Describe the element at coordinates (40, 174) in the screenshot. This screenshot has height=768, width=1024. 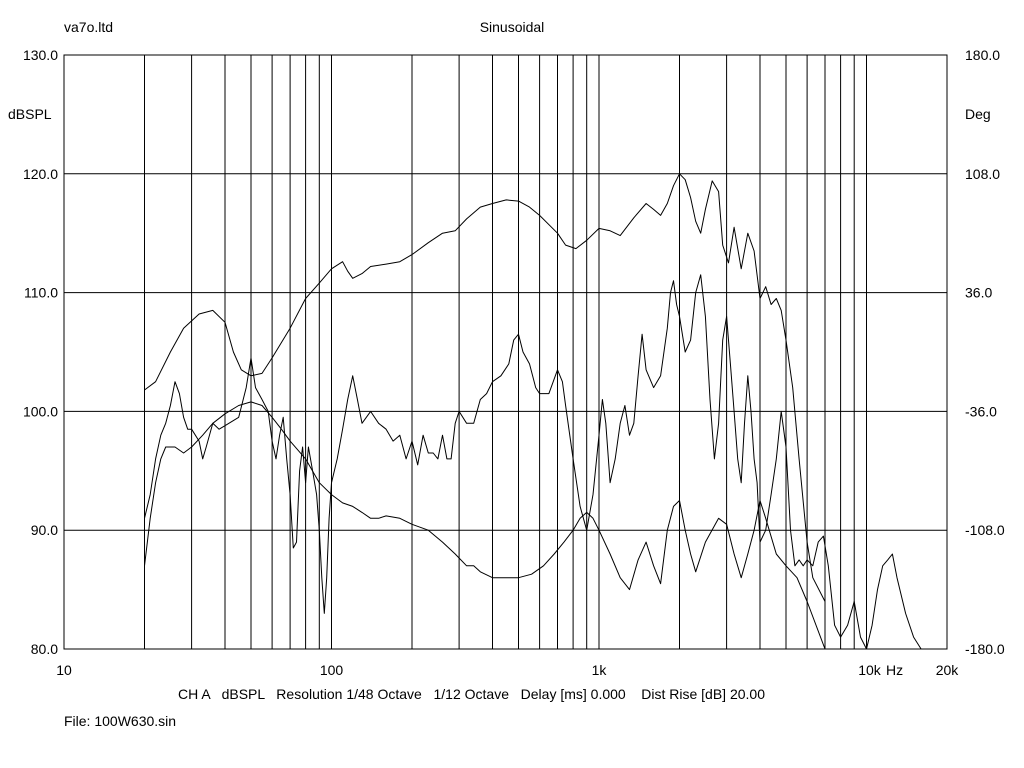
I see `y-tick-label: 120.0` at that location.